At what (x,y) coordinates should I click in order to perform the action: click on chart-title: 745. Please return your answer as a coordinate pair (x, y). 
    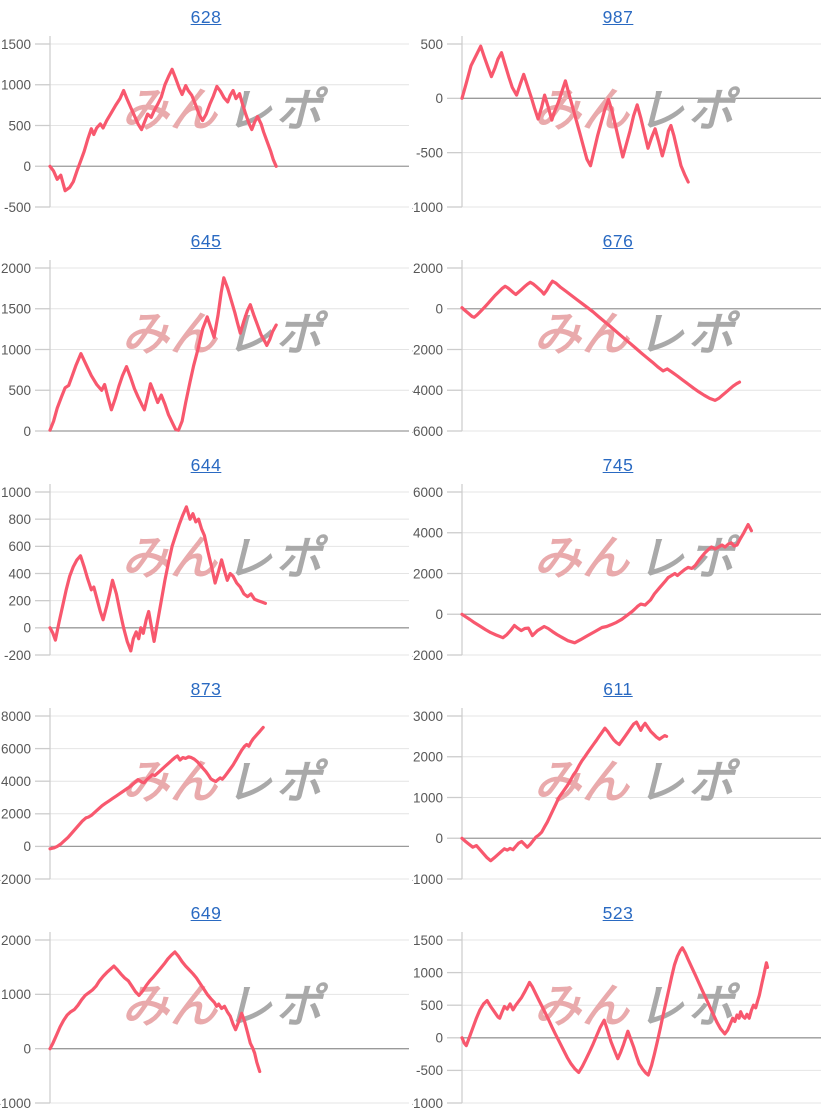
    Looking at the image, I should click on (618, 465).